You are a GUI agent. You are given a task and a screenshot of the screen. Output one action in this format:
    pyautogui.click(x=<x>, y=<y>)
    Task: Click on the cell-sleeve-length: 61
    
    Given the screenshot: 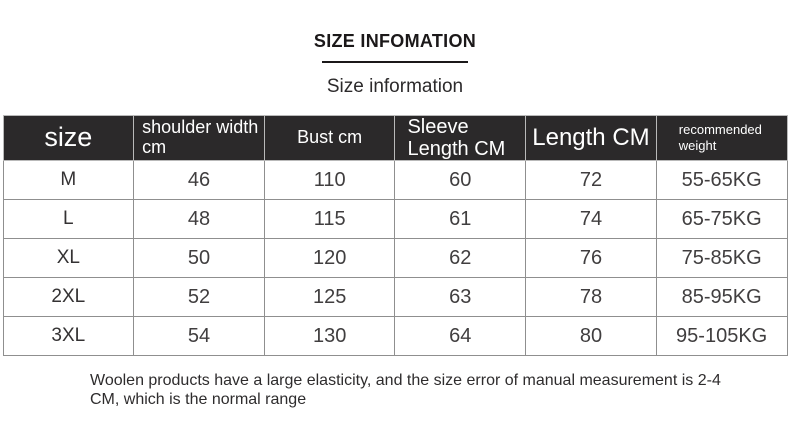 What is the action you would take?
    pyautogui.click(x=460, y=219)
    